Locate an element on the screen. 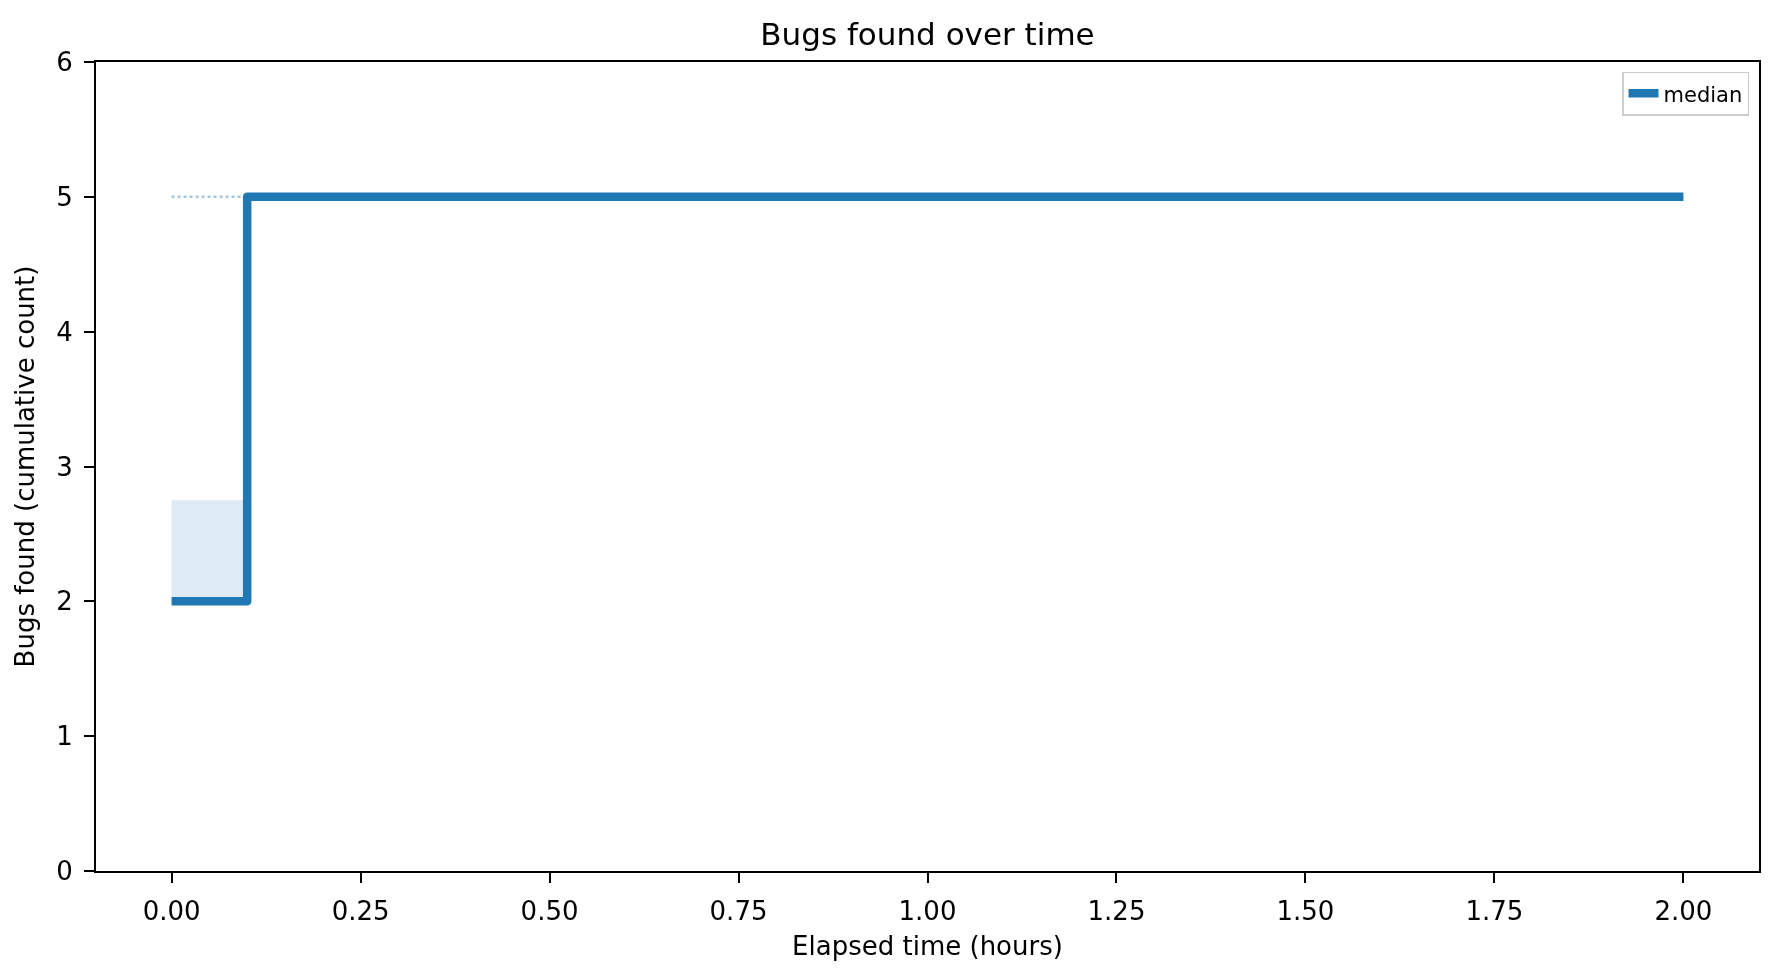  x-tick-label: 0.50 is located at coordinates (549, 911).